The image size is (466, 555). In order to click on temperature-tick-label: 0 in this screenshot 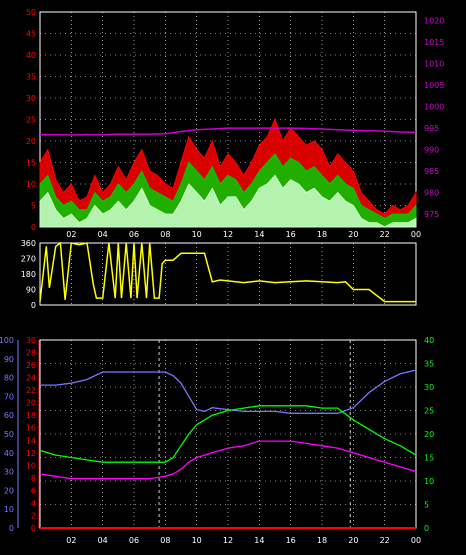, I will do `click(426, 528)`.